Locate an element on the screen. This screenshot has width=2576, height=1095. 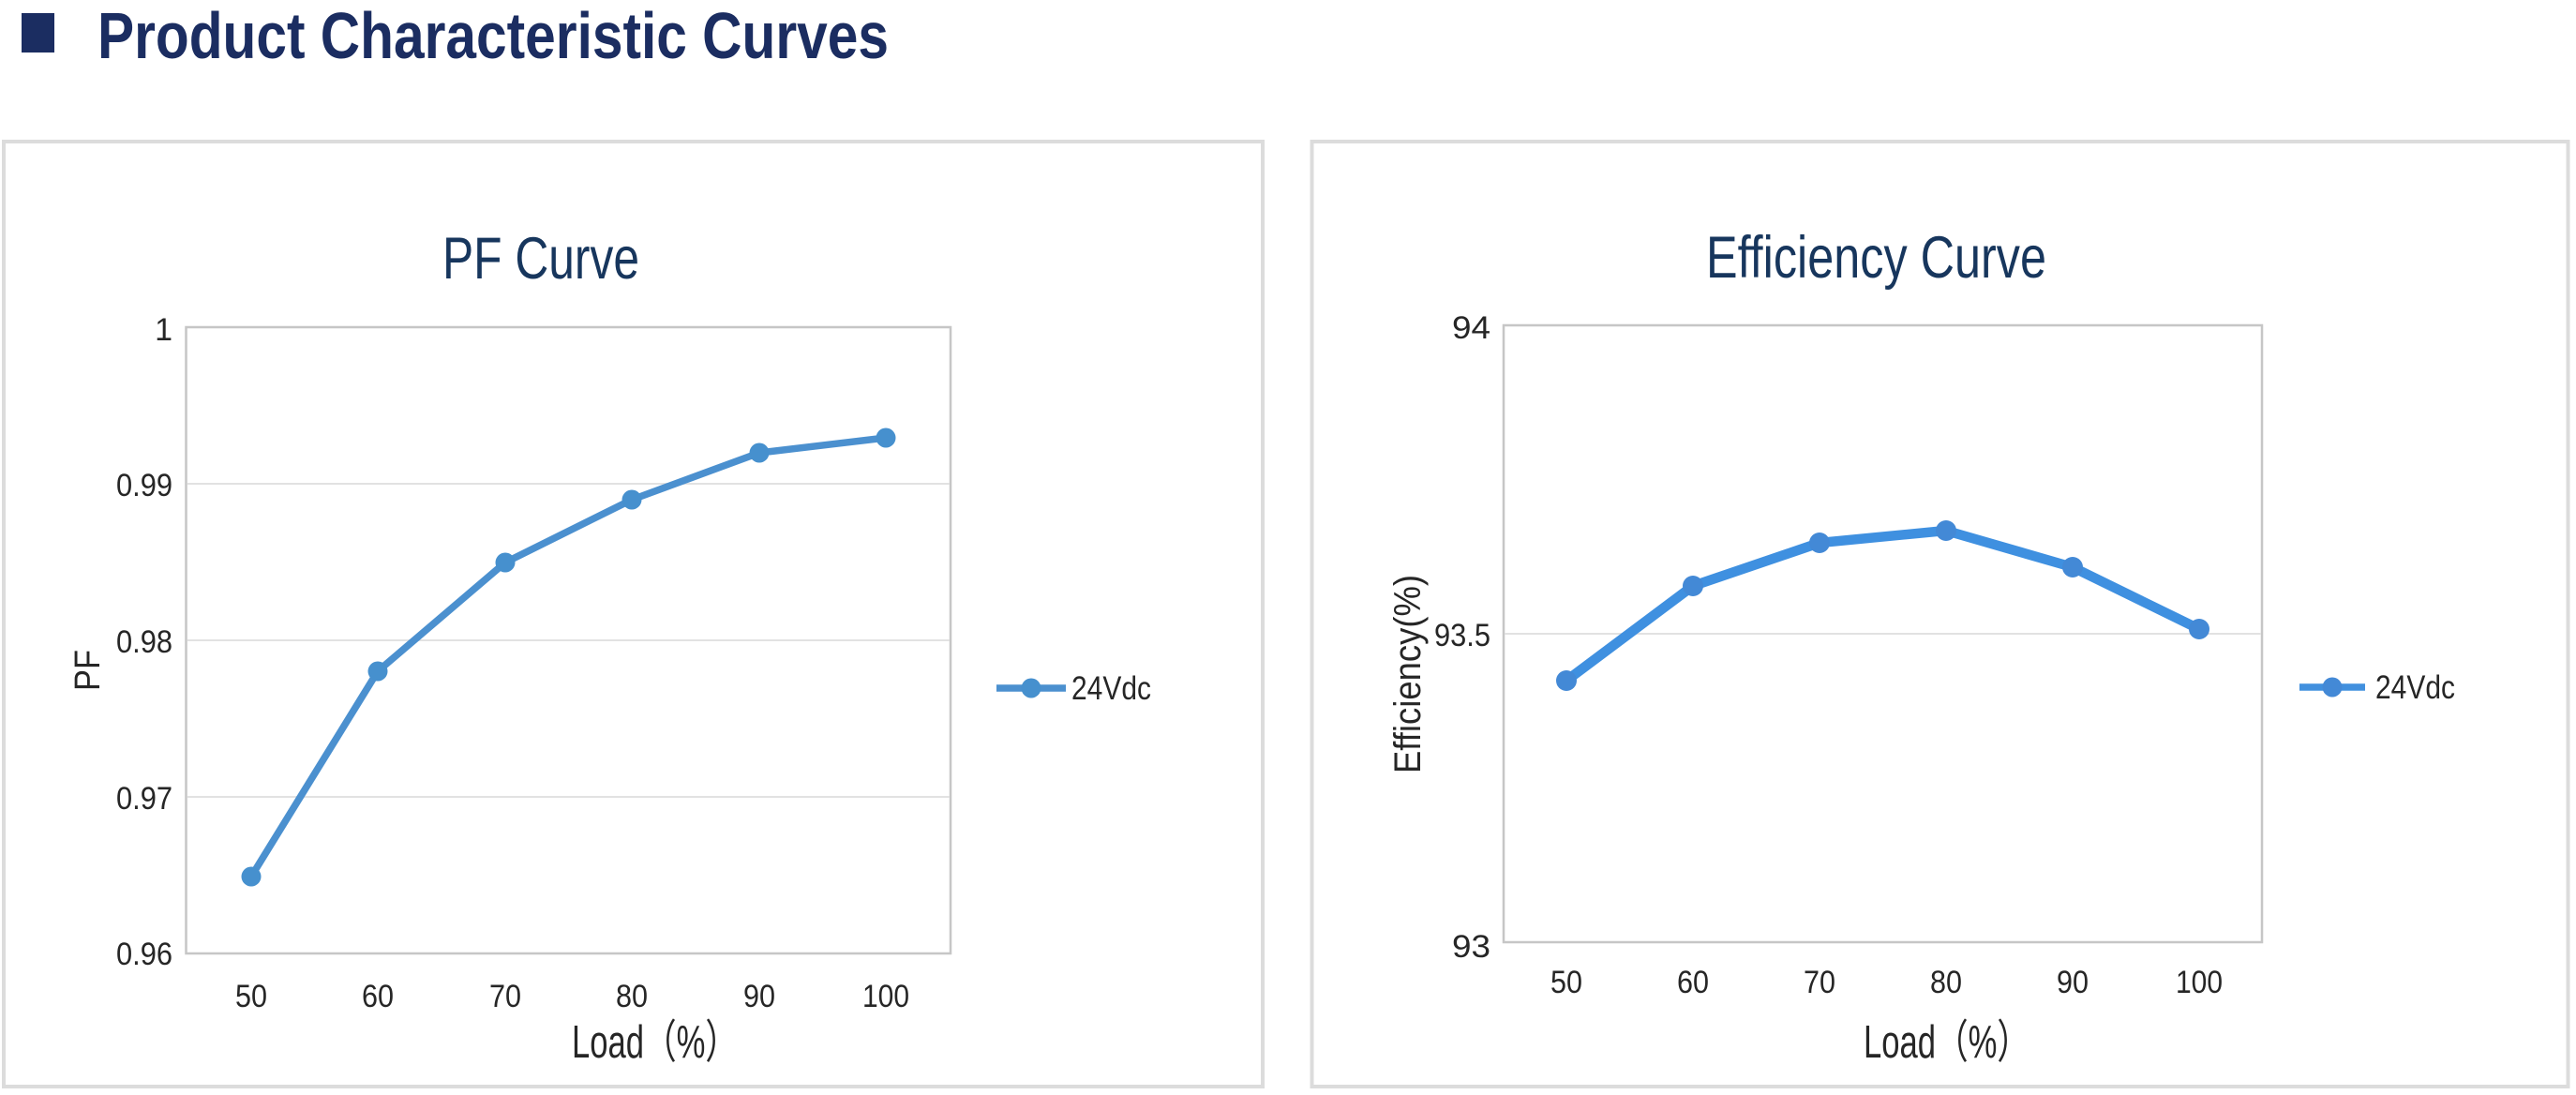
svg-text: Efficiency(%) is located at coordinates (1408, 674).